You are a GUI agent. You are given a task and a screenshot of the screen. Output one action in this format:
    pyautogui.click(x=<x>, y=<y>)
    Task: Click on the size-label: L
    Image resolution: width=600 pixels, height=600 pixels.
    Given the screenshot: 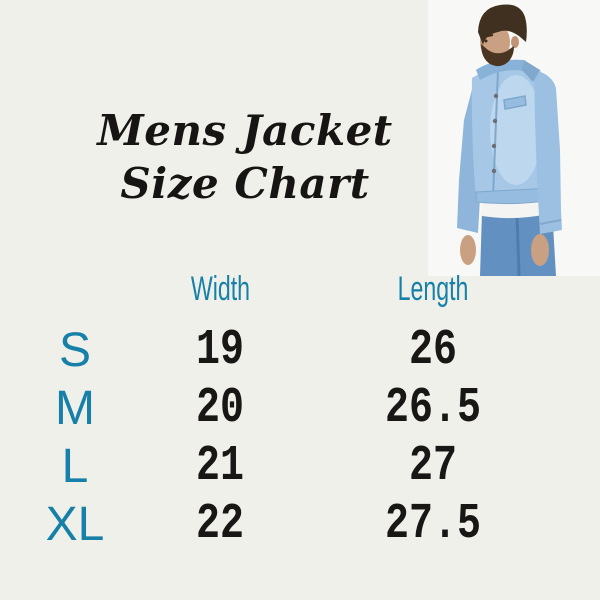 What is the action you would take?
    pyautogui.click(x=75, y=466)
    